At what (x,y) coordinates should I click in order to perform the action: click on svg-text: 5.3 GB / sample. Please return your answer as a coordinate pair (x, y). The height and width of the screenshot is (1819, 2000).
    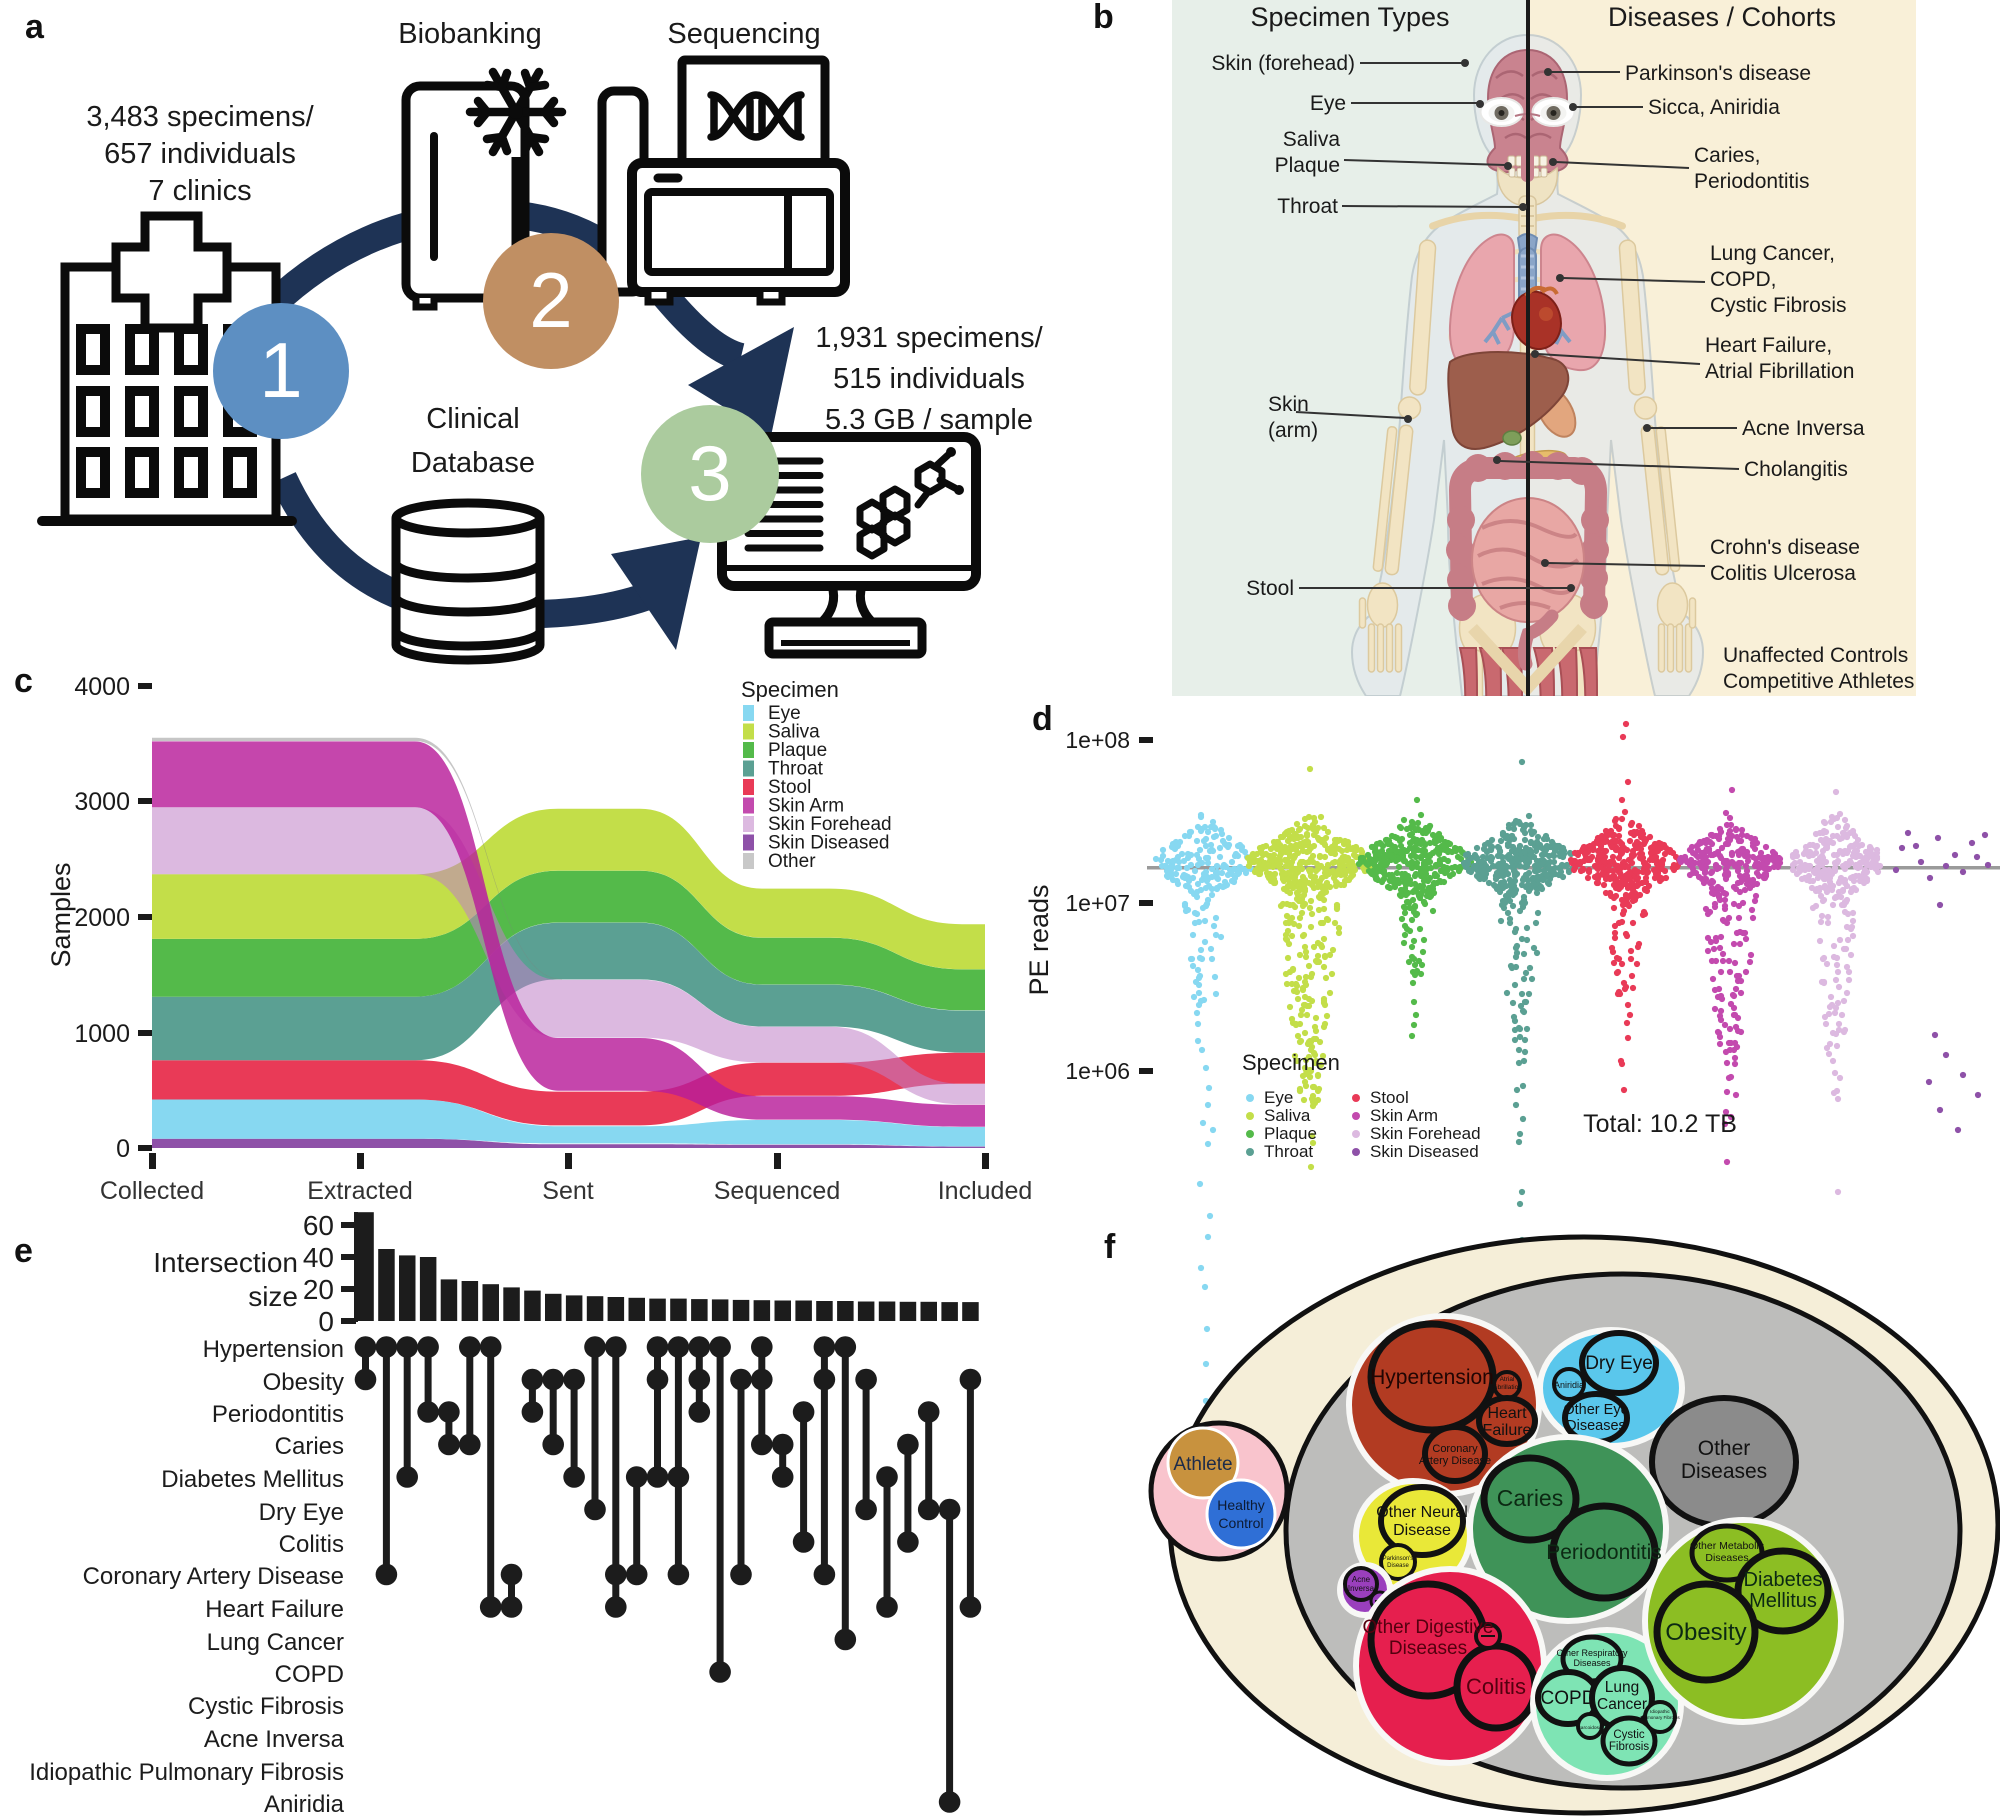
    Looking at the image, I should click on (929, 420).